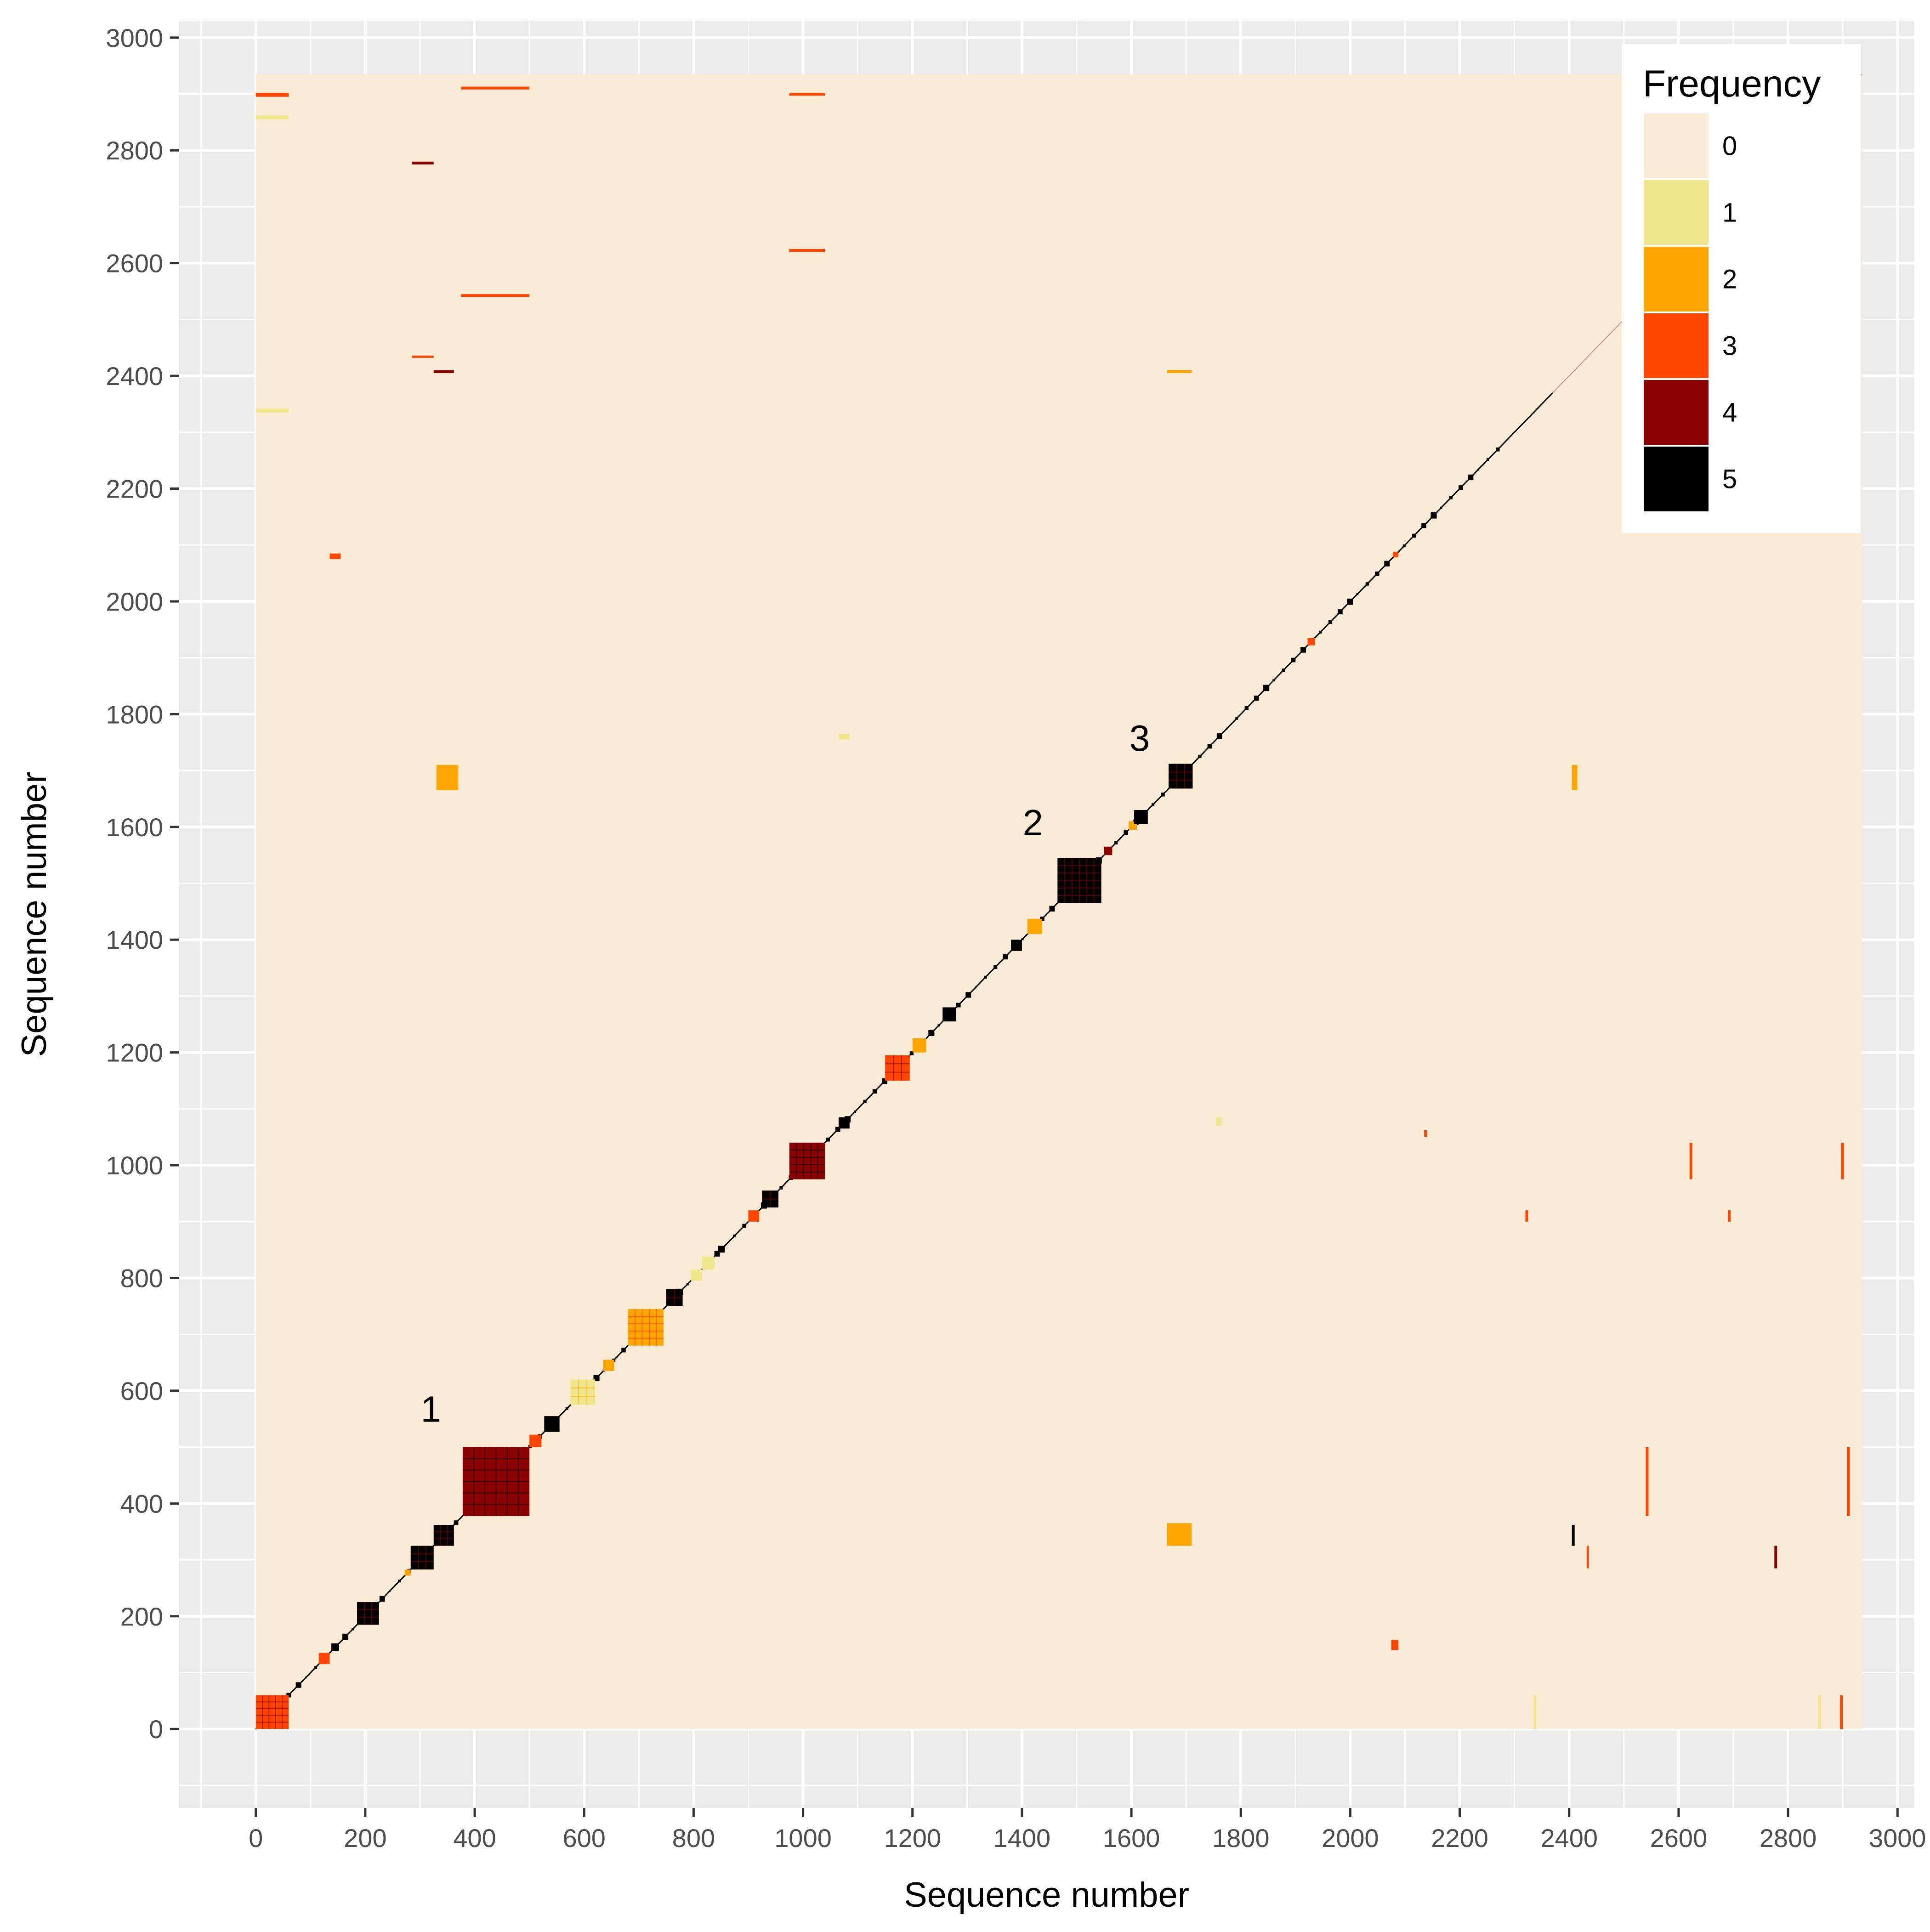 The image size is (1930, 1932). What do you see at coordinates (365, 1838) in the screenshot?
I see `x-tick-label: 200` at bounding box center [365, 1838].